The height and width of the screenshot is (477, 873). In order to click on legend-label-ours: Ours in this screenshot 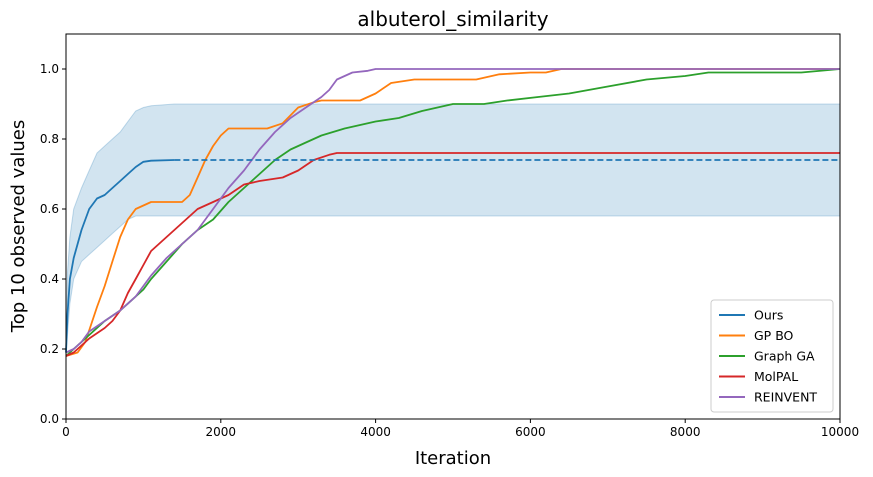, I will do `click(768, 315)`.